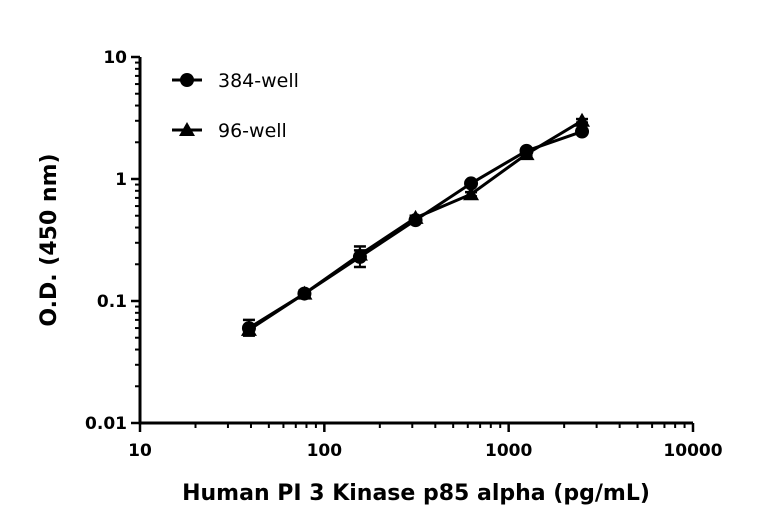  What do you see at coordinates (187, 80) in the screenshot?
I see `legend-marker-circle` at bounding box center [187, 80].